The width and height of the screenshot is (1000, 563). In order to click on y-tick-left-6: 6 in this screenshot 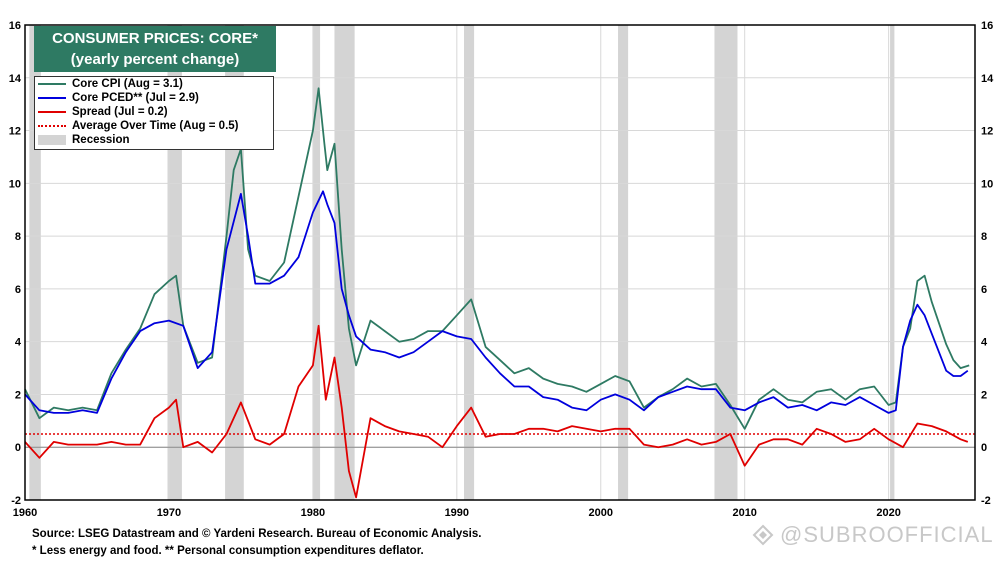, I will do `click(18, 290)`.